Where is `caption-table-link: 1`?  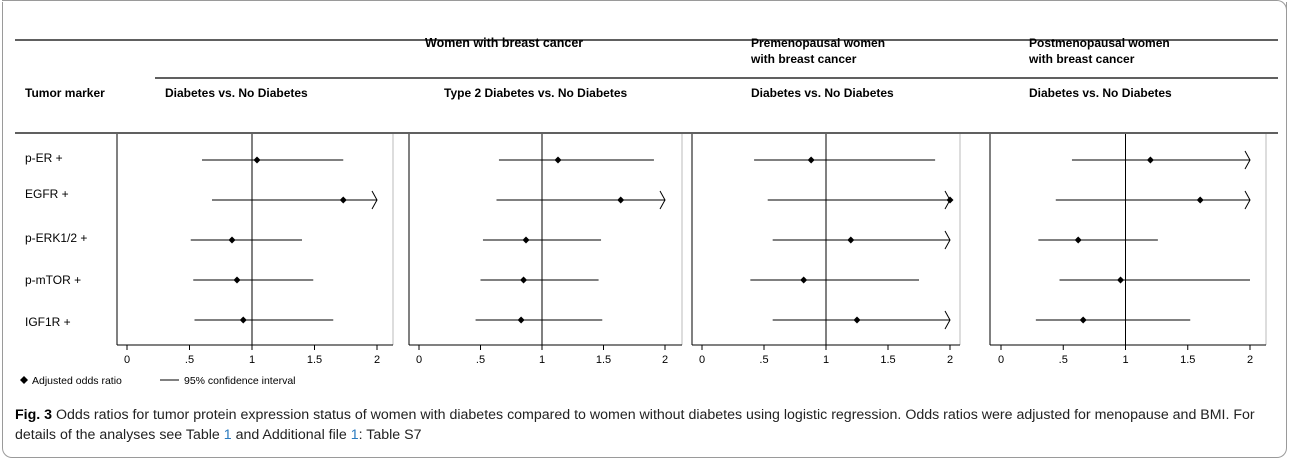
caption-table-link: 1 is located at coordinates (227, 435).